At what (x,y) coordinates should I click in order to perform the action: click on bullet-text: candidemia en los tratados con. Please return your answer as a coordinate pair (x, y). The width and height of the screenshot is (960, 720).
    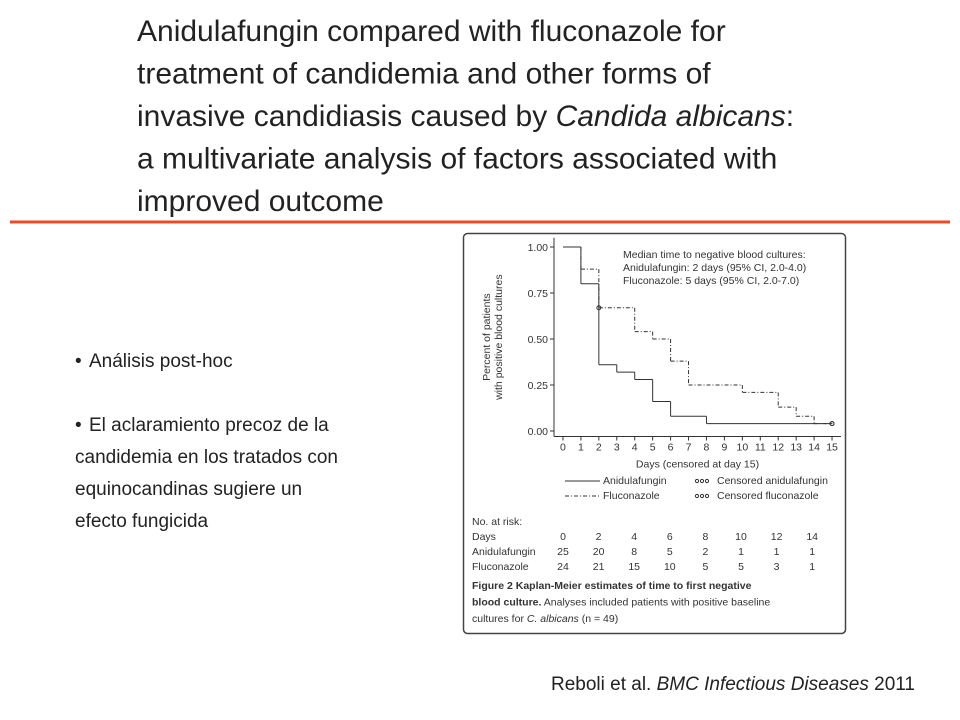
    Looking at the image, I should click on (206, 457).